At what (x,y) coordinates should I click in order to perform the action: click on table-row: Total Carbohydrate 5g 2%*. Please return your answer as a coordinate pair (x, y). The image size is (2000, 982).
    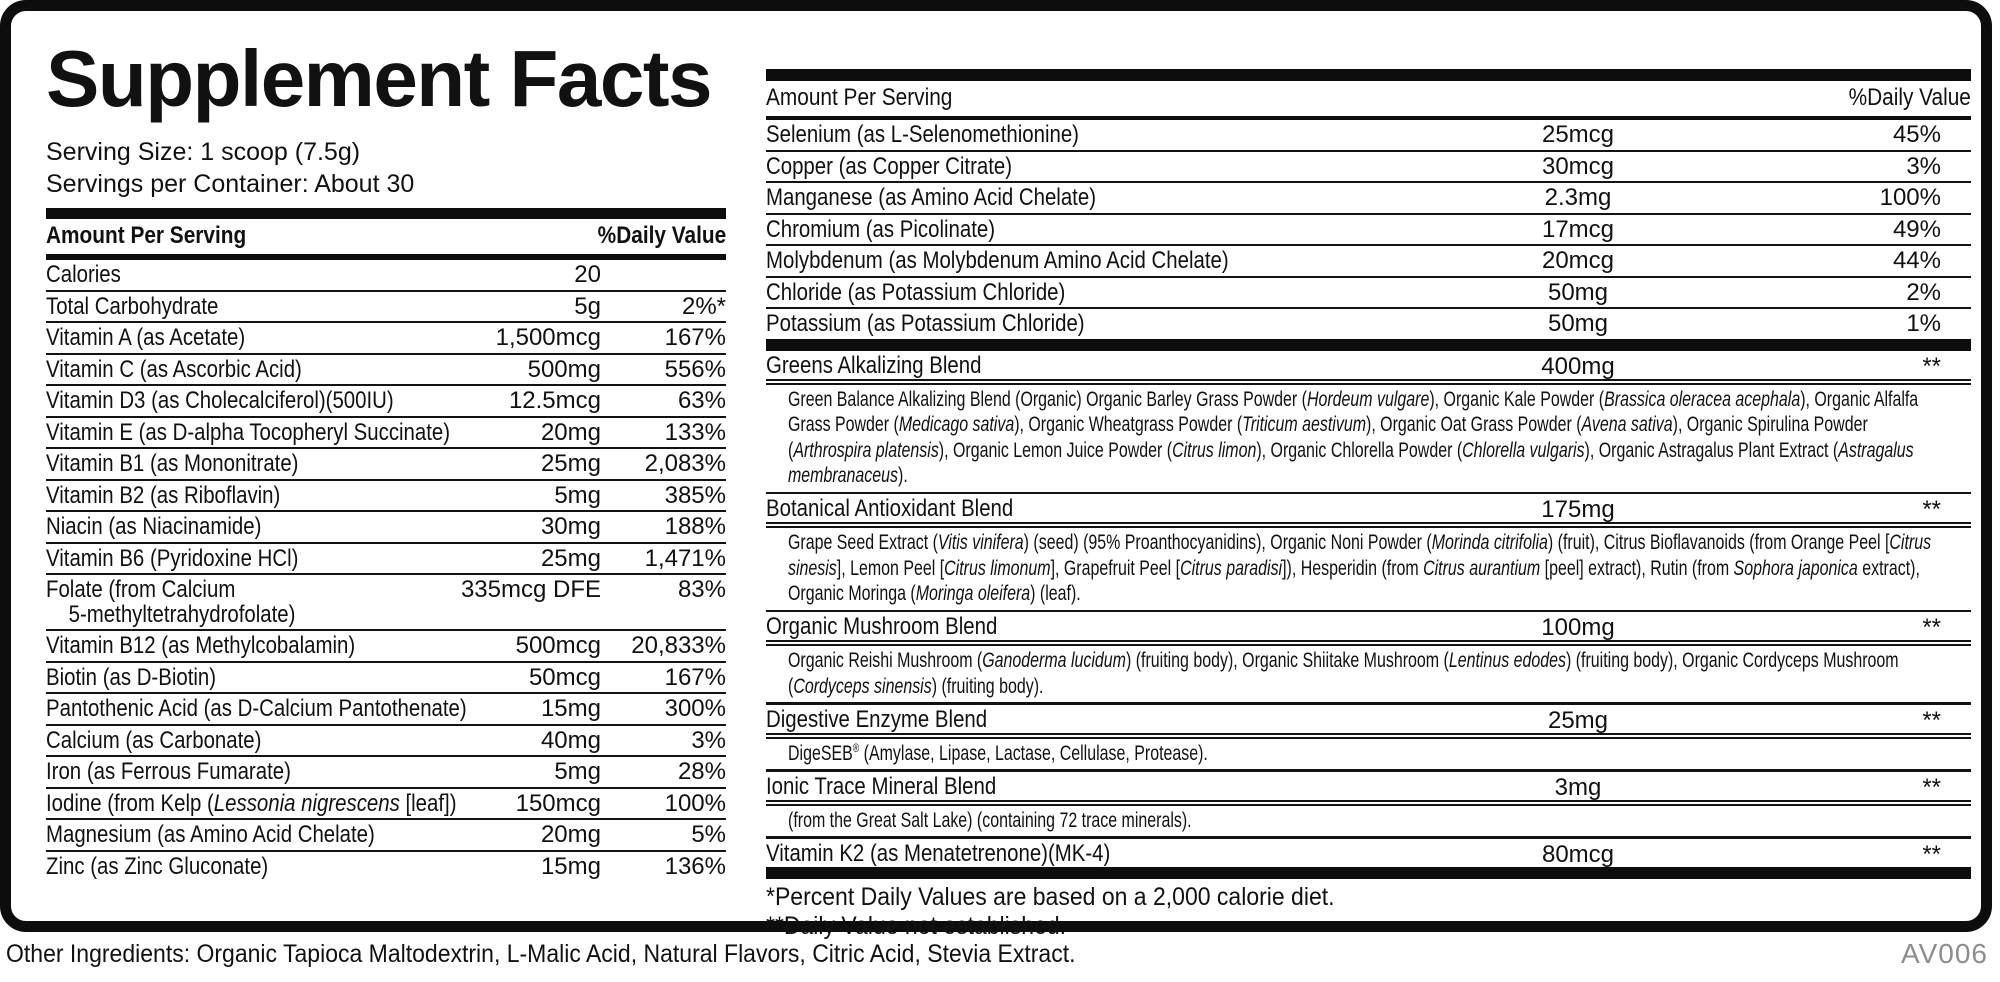
    Looking at the image, I should click on (386, 307).